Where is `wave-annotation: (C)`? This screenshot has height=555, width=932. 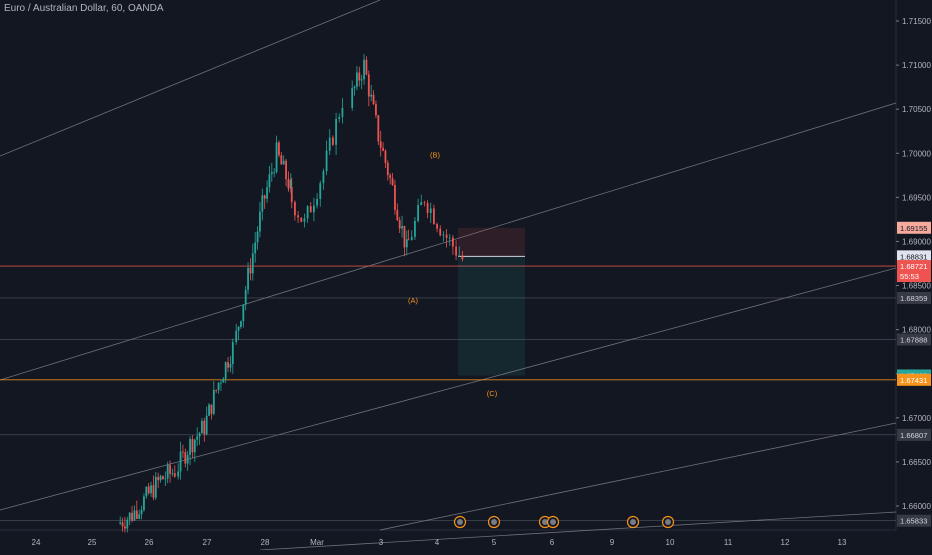
wave-annotation: (C) is located at coordinates (492, 393).